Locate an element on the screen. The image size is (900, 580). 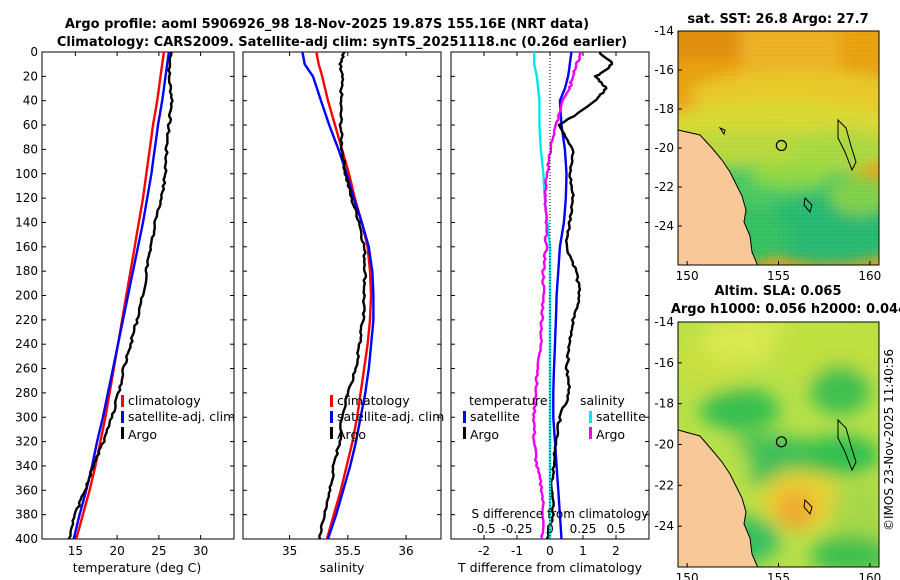
x-tick-label: 30 is located at coordinates (200, 551).